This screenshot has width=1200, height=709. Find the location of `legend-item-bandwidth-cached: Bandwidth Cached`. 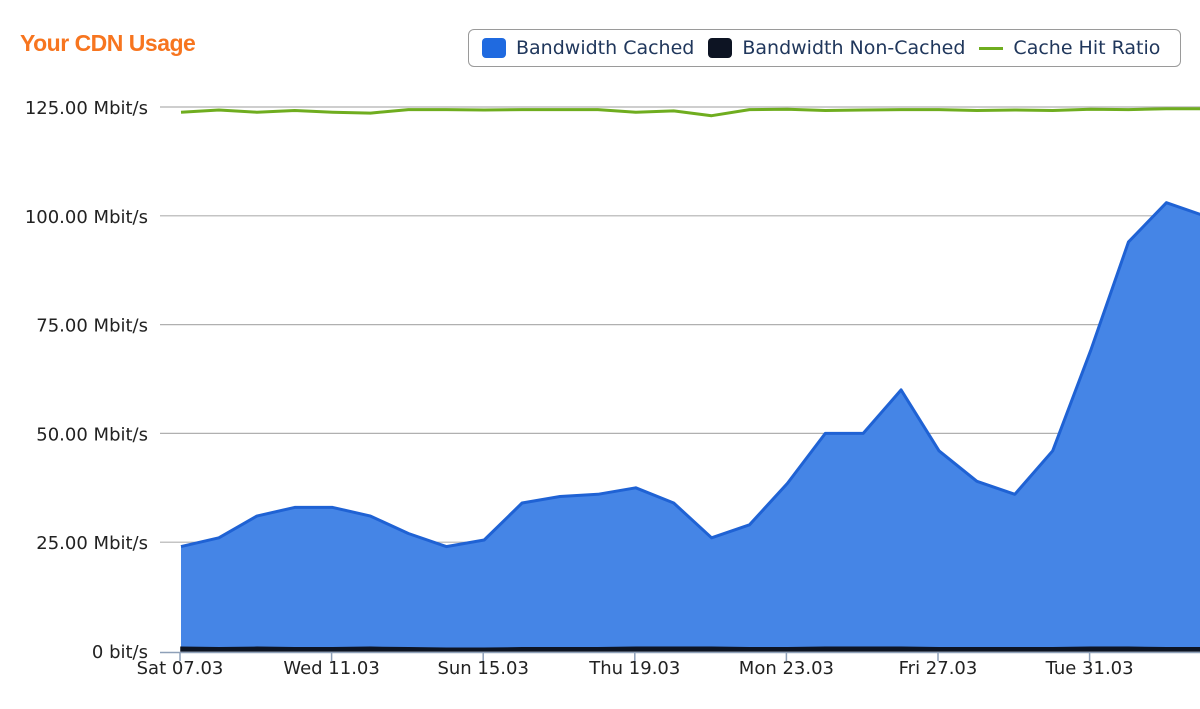

legend-item-bandwidth-cached: Bandwidth Cached is located at coordinates (588, 48).